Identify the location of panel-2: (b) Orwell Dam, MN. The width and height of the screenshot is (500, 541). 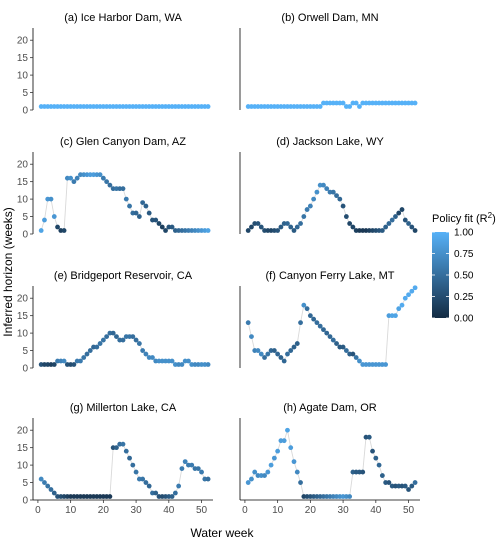
(328, 61).